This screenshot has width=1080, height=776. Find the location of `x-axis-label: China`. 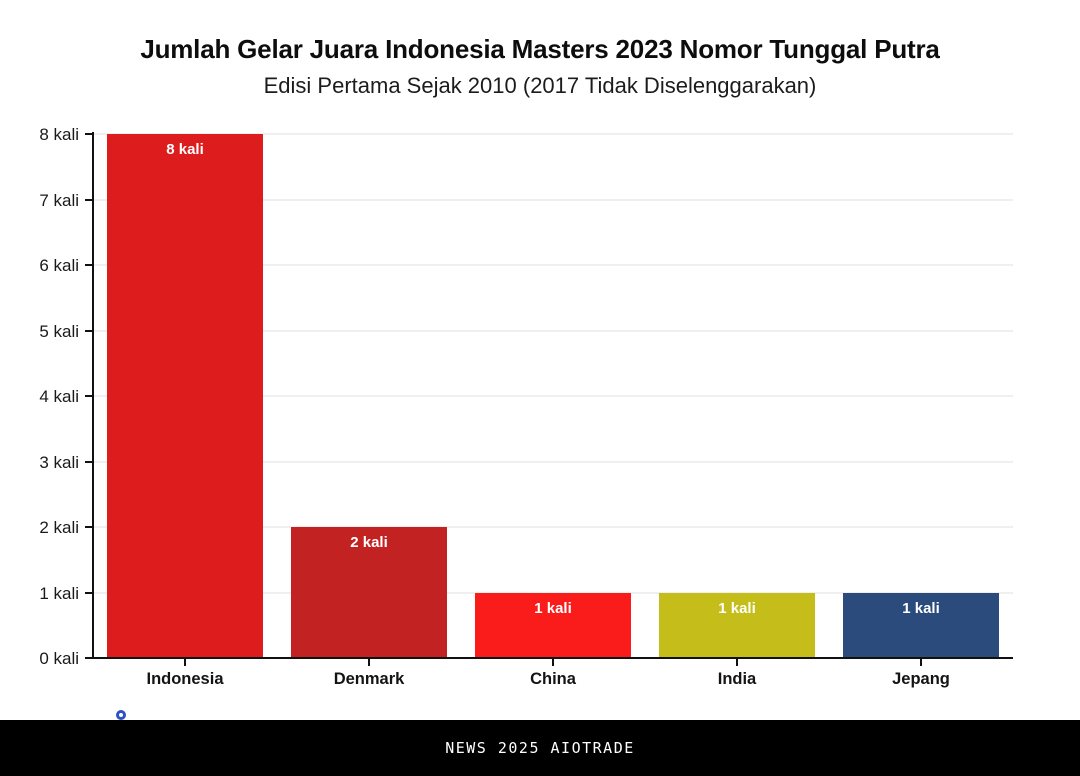

x-axis-label: China is located at coordinates (553, 679).